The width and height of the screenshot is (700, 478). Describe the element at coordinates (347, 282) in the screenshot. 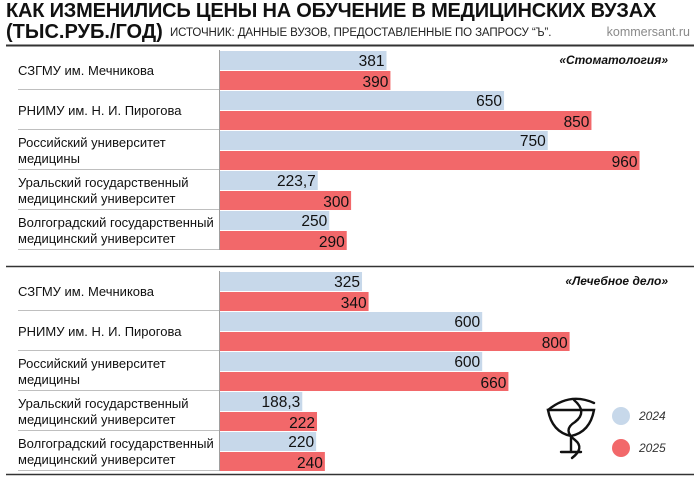

I see `value-label-2024: 325` at that location.